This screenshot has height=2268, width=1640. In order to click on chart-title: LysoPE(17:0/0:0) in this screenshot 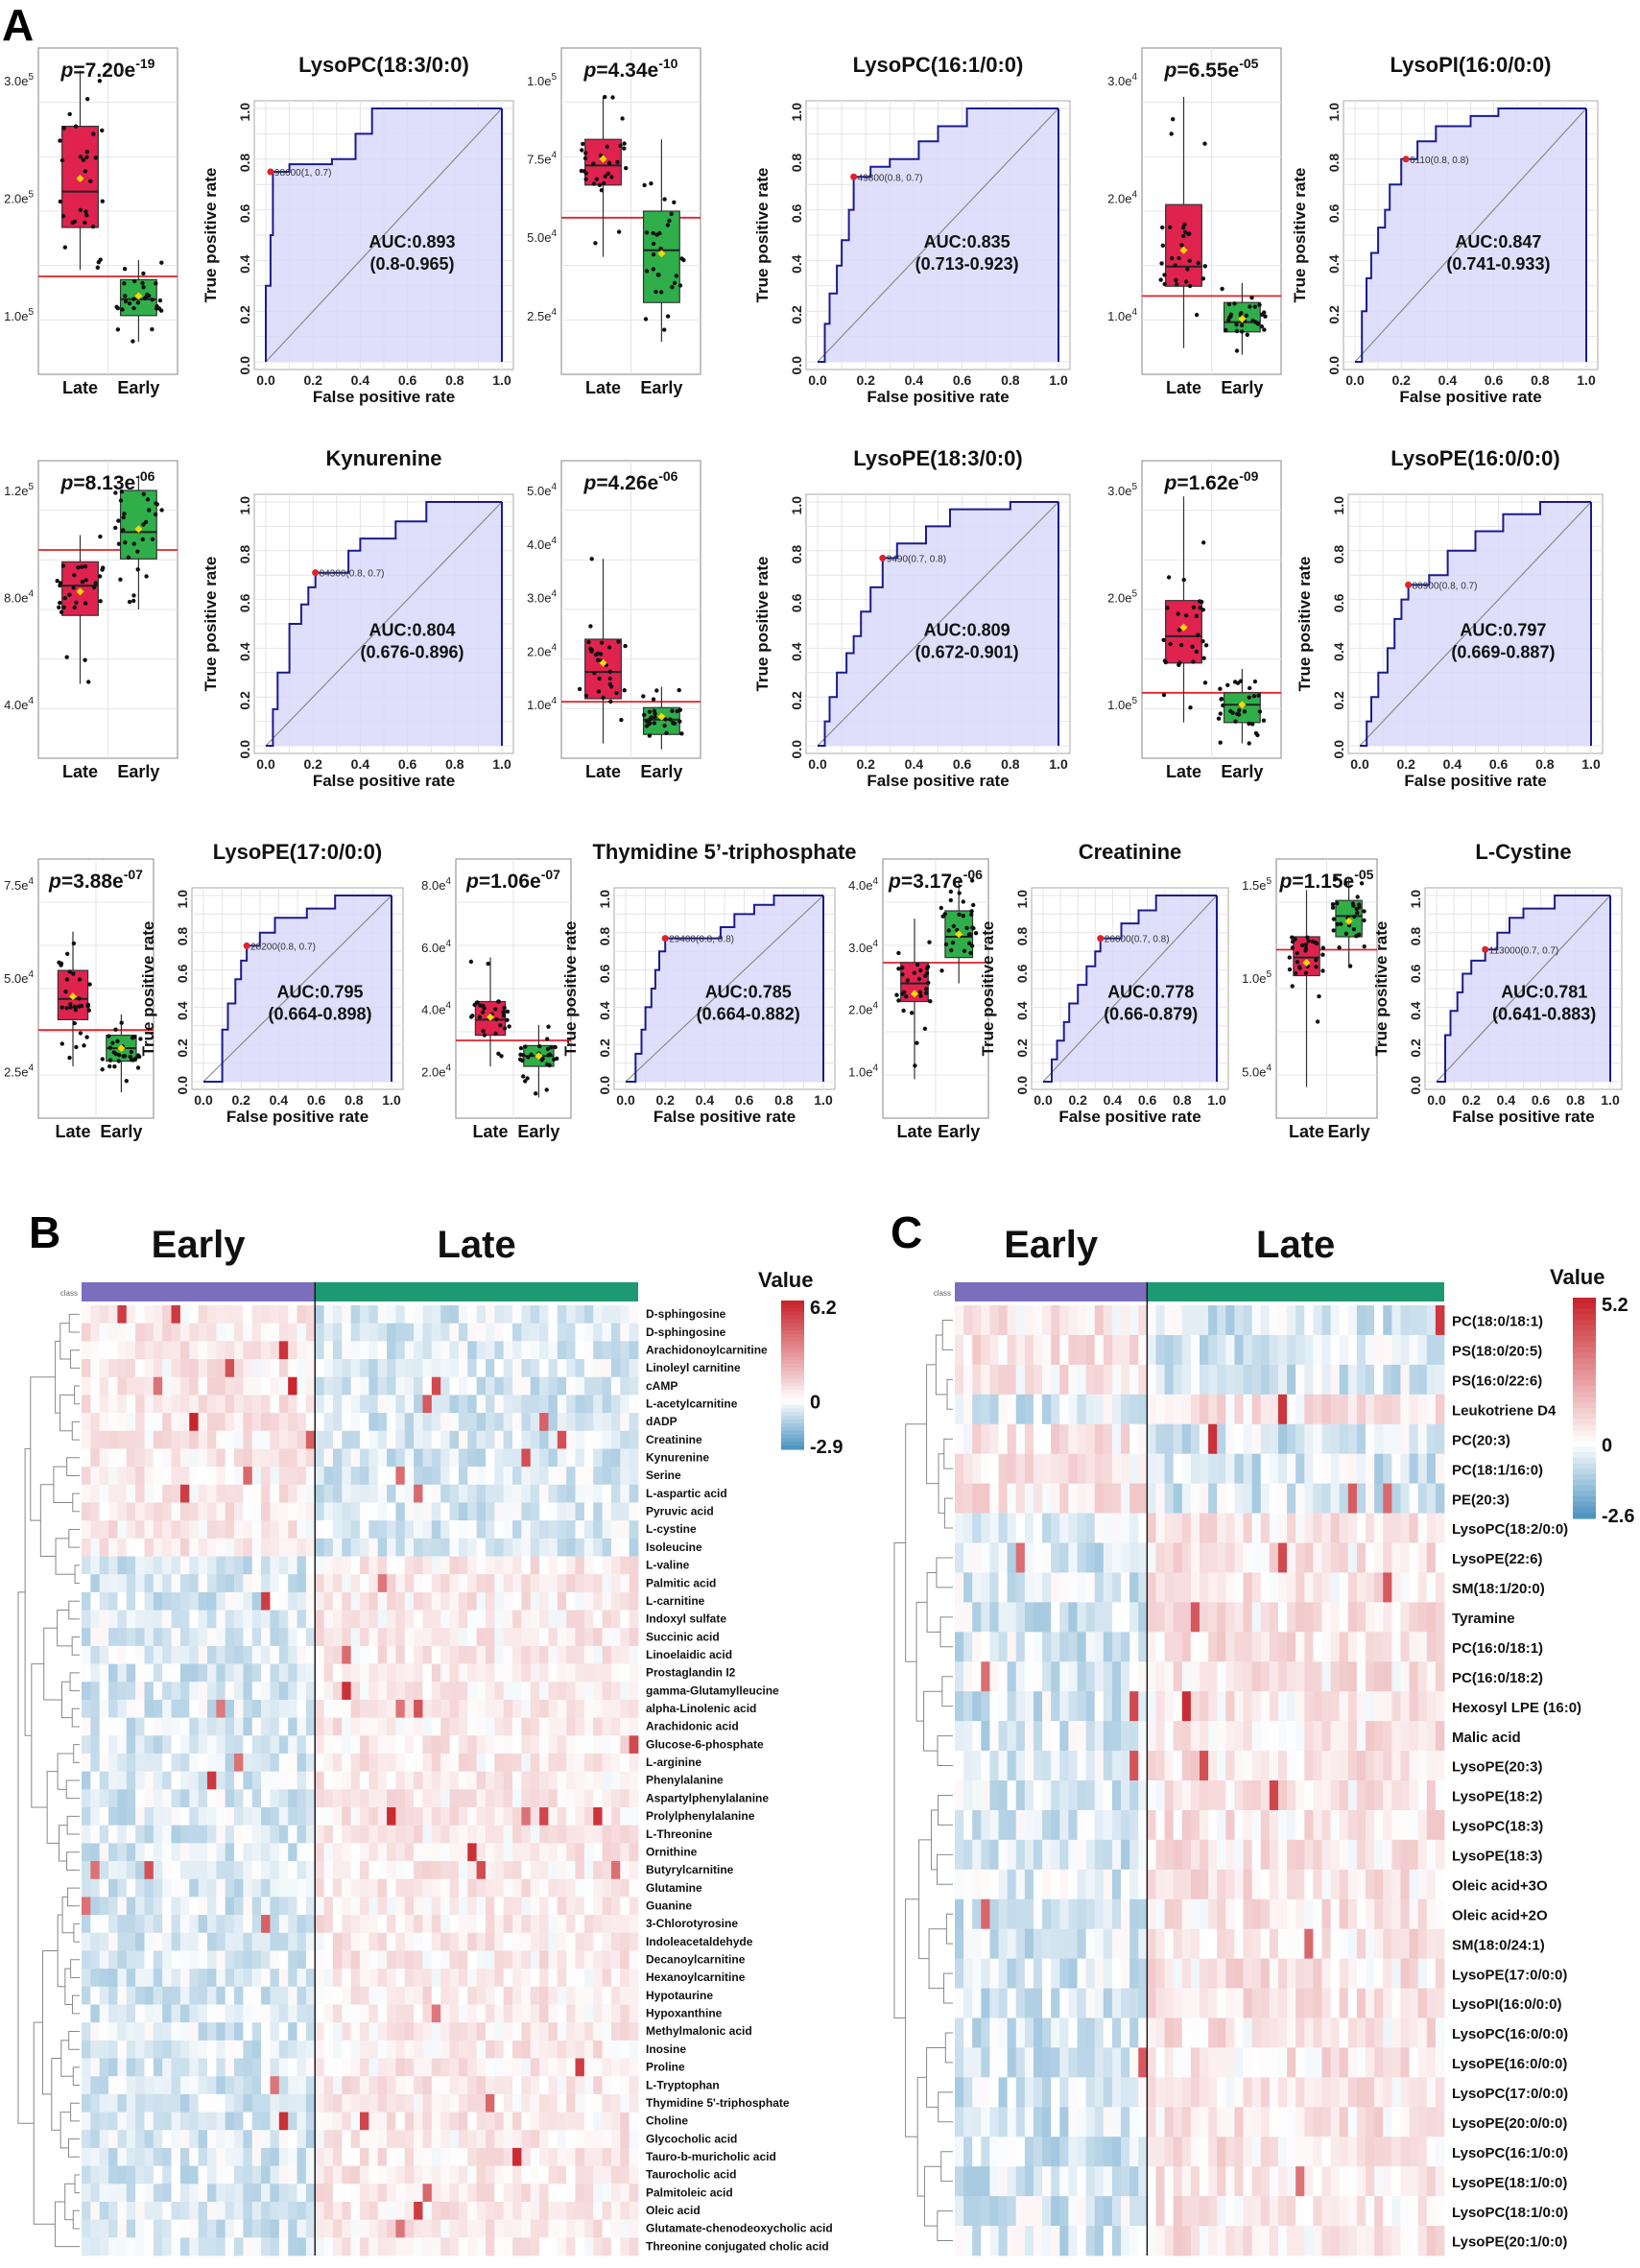, I will do `click(297, 852)`.